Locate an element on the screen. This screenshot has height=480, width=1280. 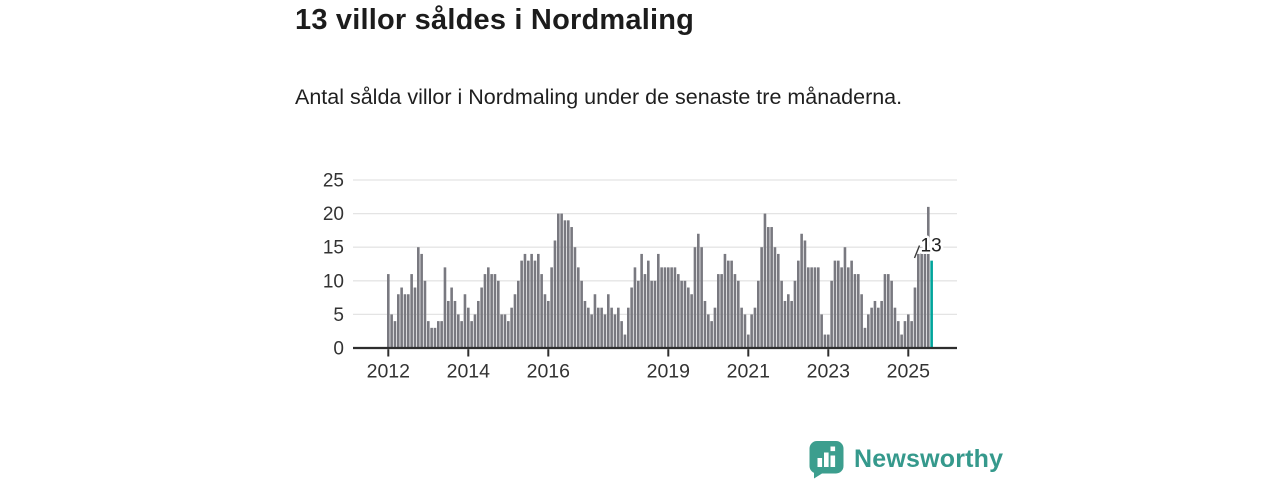
x-tick-label: 2021 is located at coordinates (748, 372).